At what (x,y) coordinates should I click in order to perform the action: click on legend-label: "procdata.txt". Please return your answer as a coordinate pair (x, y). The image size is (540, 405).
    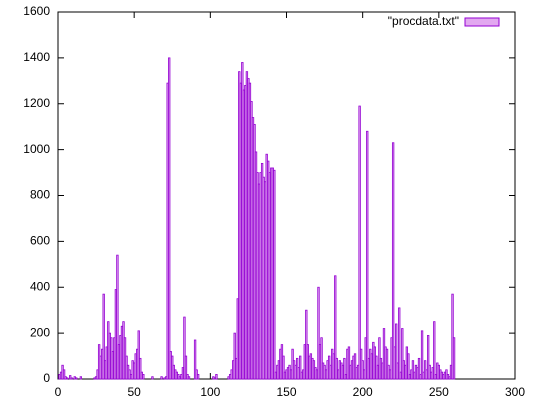
    Looking at the image, I should click on (423, 21).